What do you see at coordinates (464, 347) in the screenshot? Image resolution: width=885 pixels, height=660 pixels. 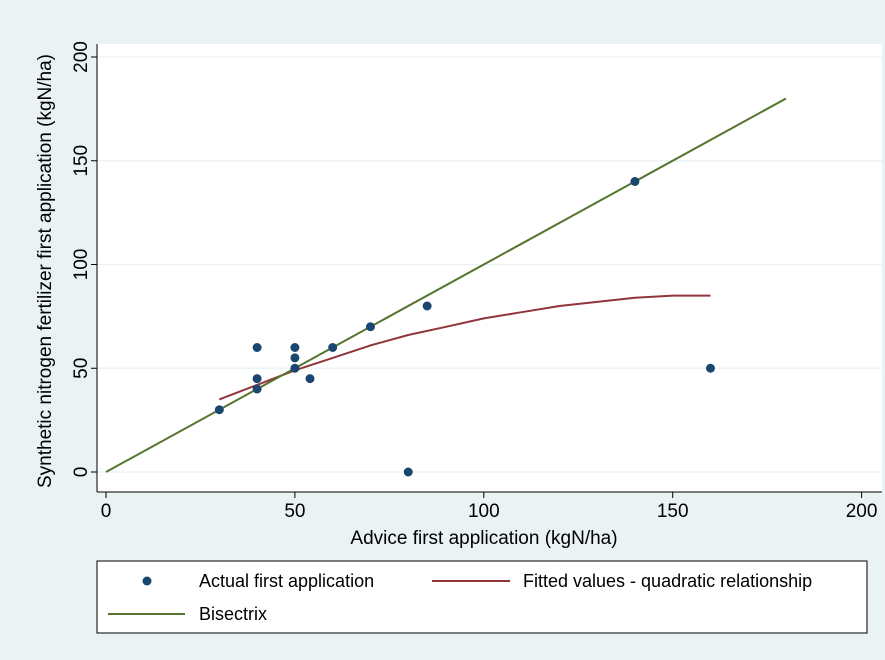 I see `series-line-fitted-values-quadratic-relationship` at bounding box center [464, 347].